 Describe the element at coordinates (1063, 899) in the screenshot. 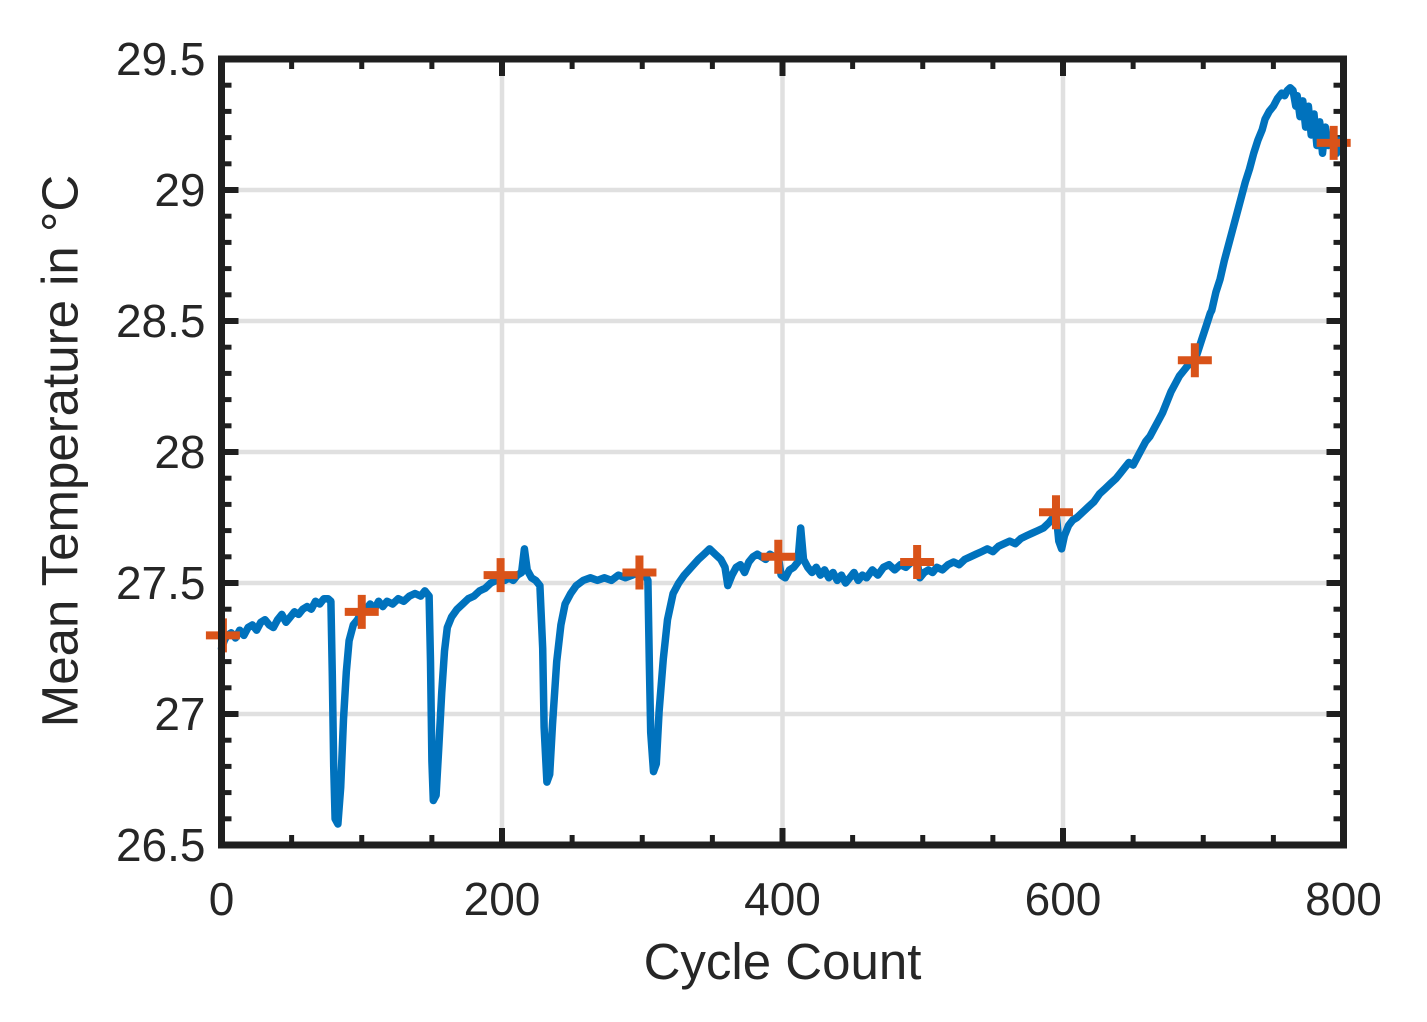

I see `x-tick-label: 600` at that location.